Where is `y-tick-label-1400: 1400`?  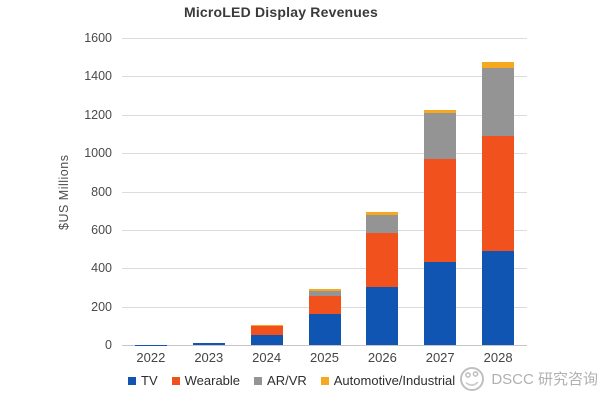
y-tick-label-1400: 1400 is located at coordinates (98, 76).